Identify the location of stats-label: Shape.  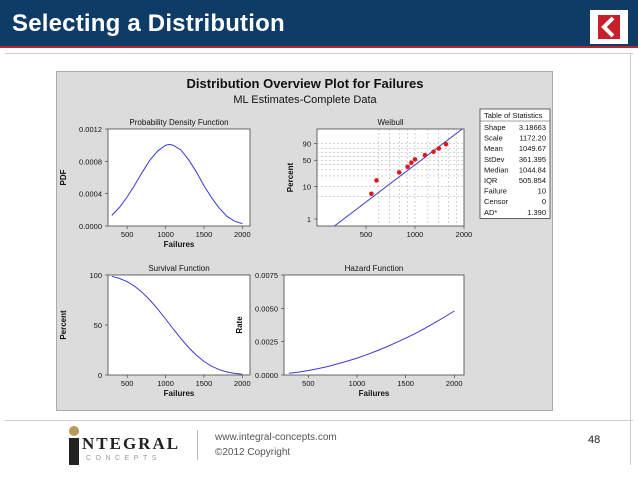
(495, 127).